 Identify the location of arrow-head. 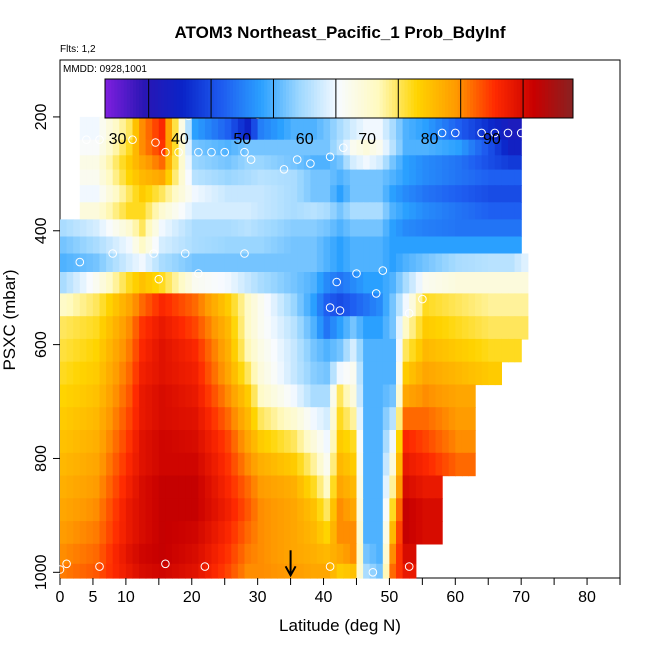
(290, 571).